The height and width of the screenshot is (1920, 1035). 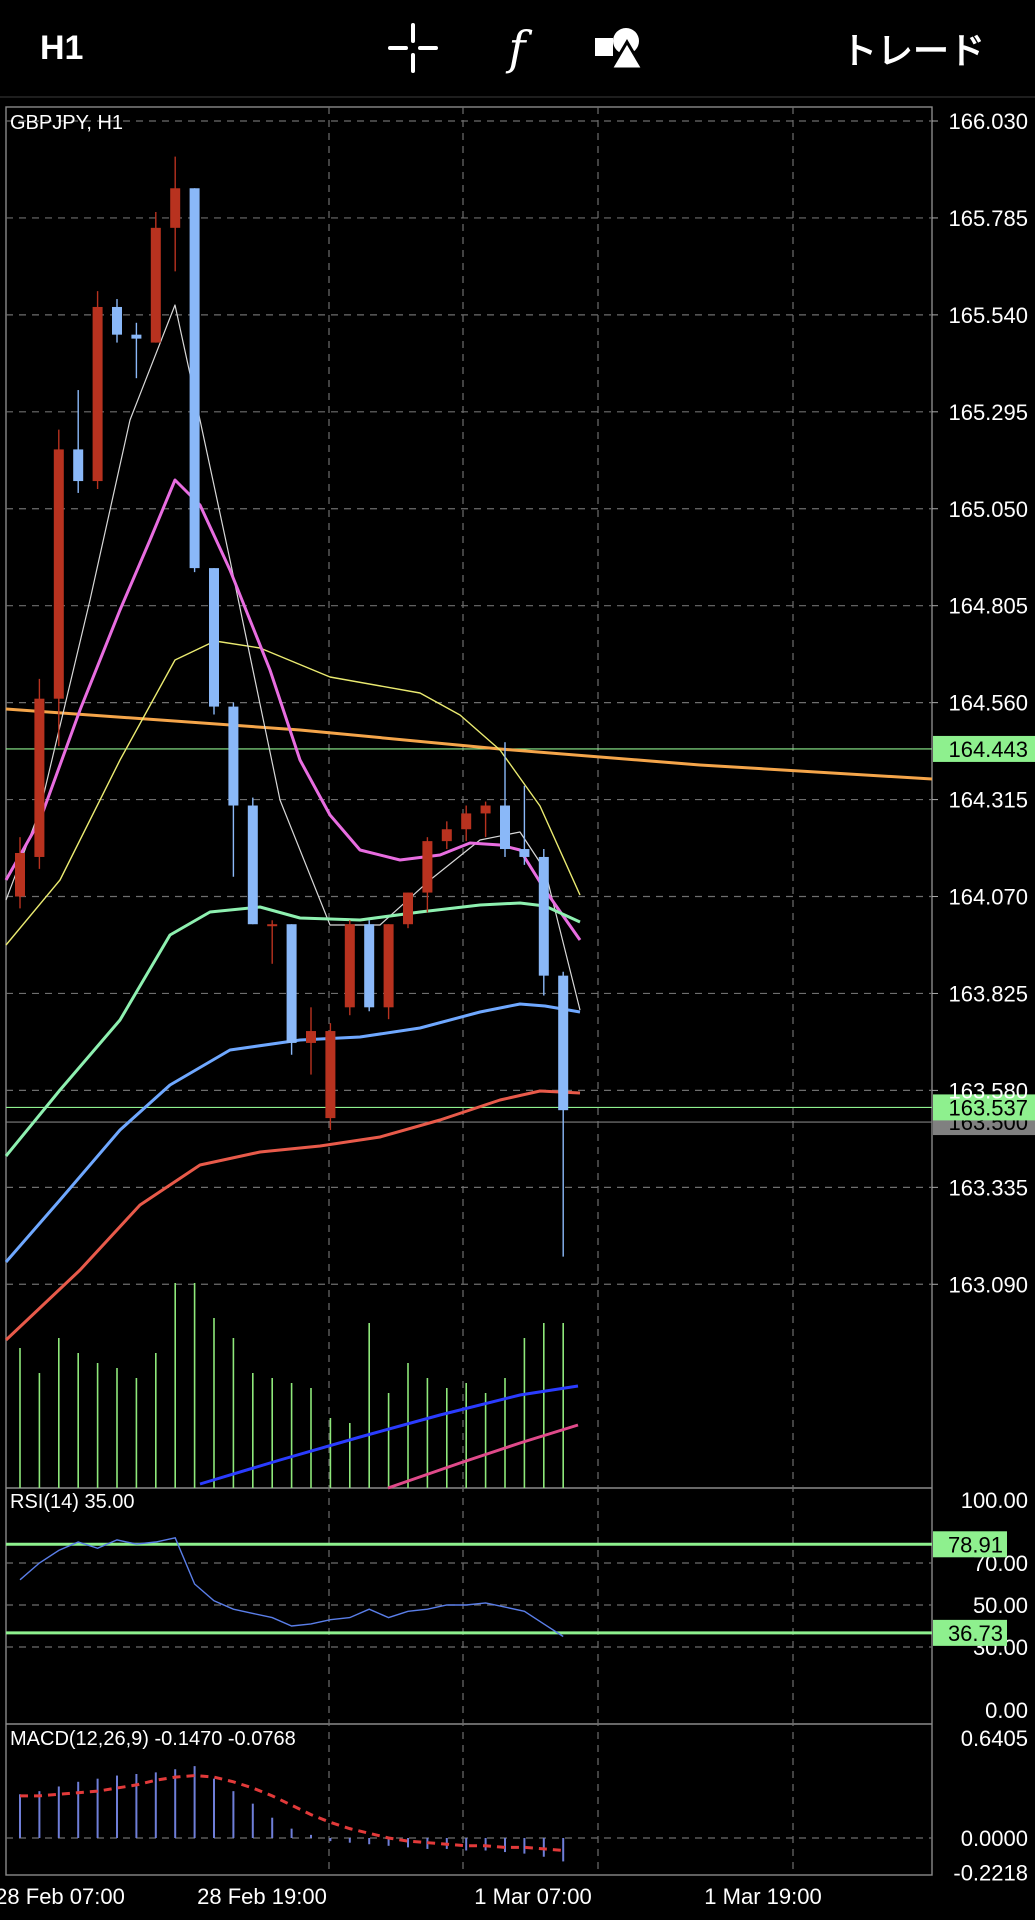 I want to click on macd-label: MACD(12,26,9) -0.1470 -0.0768, so click(x=153, y=1739).